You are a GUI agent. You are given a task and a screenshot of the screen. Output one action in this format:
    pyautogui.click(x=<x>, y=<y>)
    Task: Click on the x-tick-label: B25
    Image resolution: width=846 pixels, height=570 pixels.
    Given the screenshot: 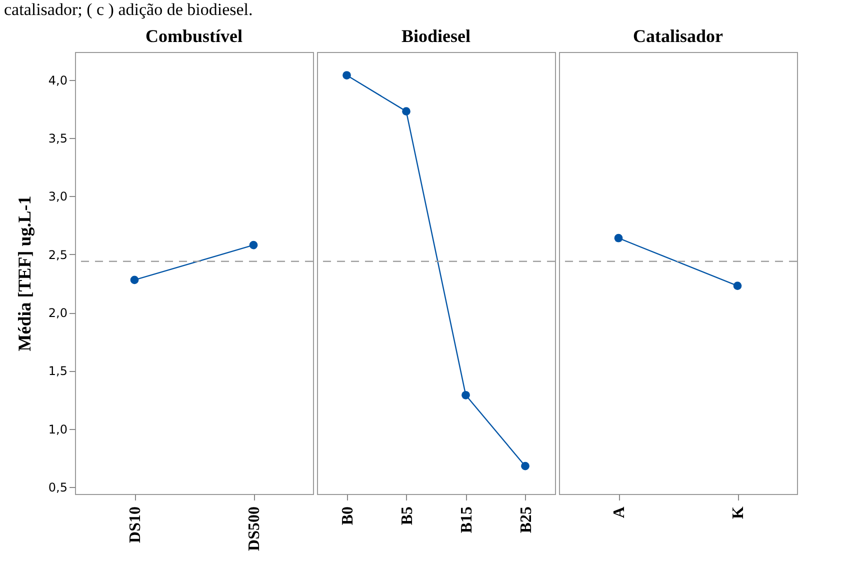 What is the action you would take?
    pyautogui.click(x=526, y=520)
    